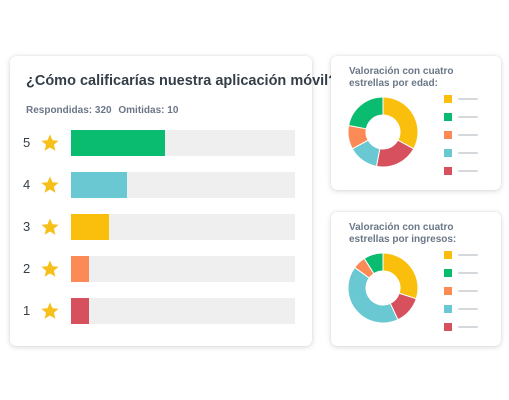 The height and width of the screenshot is (400, 509). I want to click on rating-row: 2, so click(161, 269).